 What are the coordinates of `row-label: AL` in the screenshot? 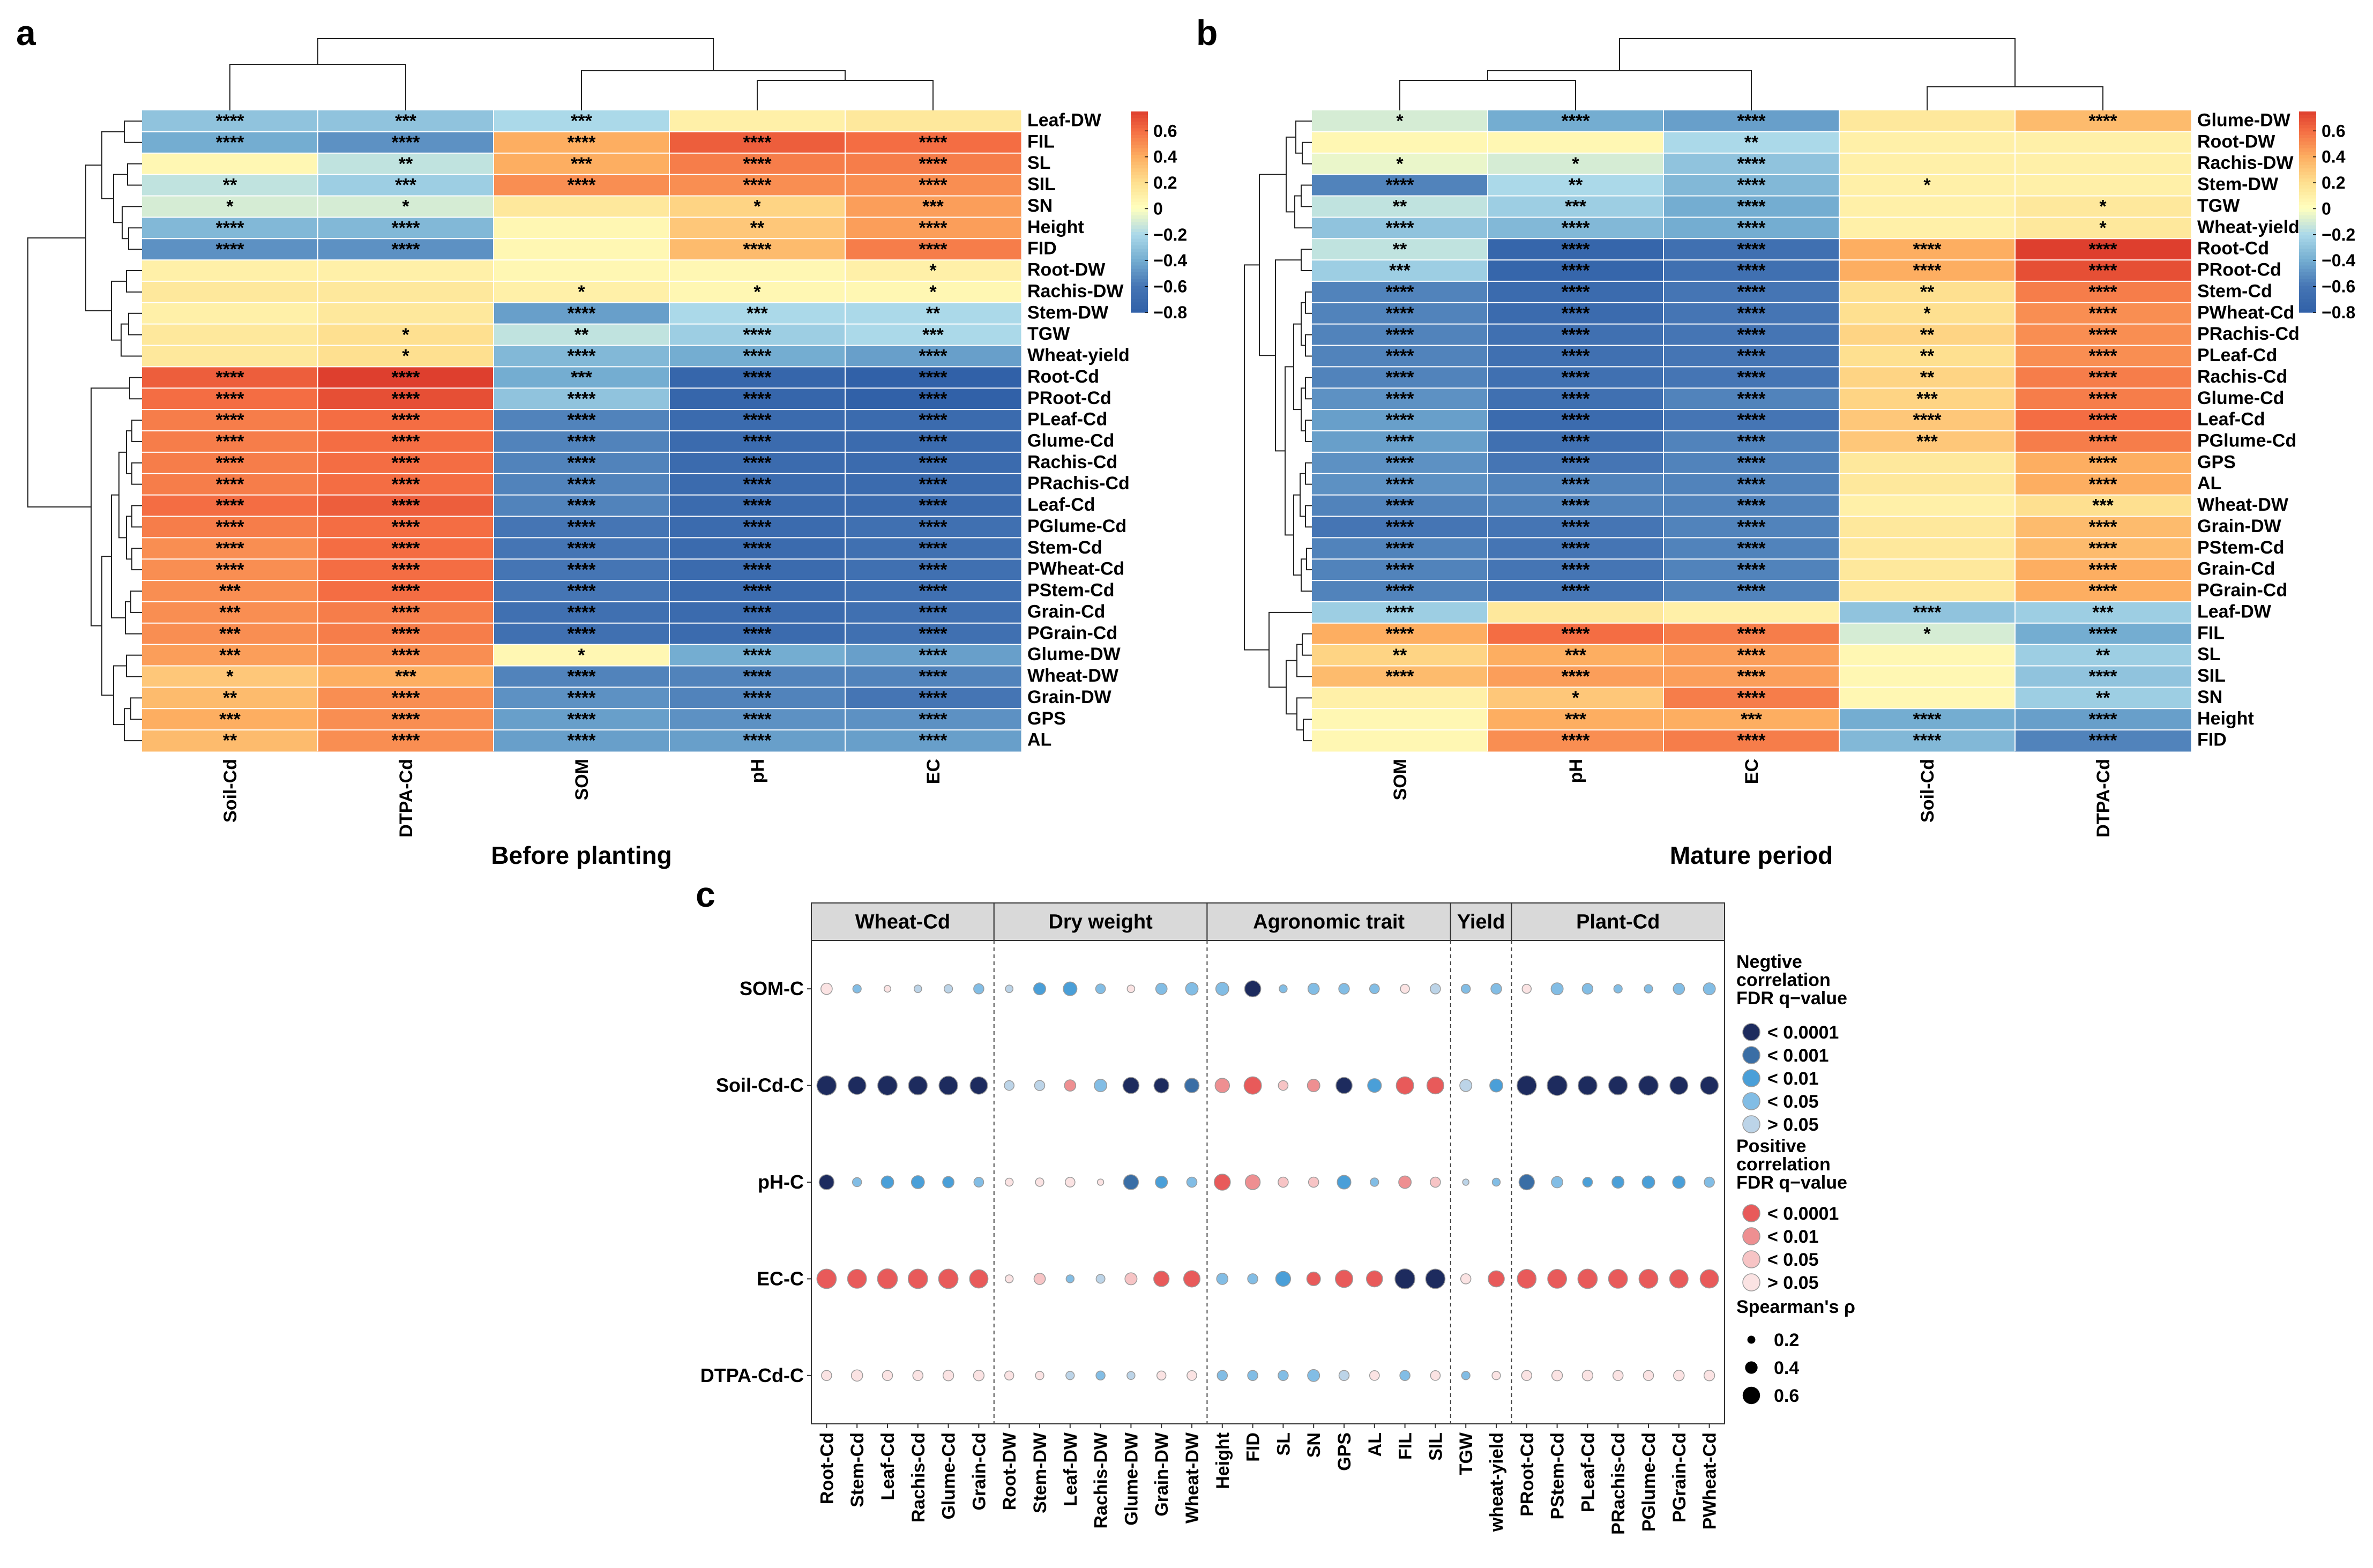 It's located at (1039, 740).